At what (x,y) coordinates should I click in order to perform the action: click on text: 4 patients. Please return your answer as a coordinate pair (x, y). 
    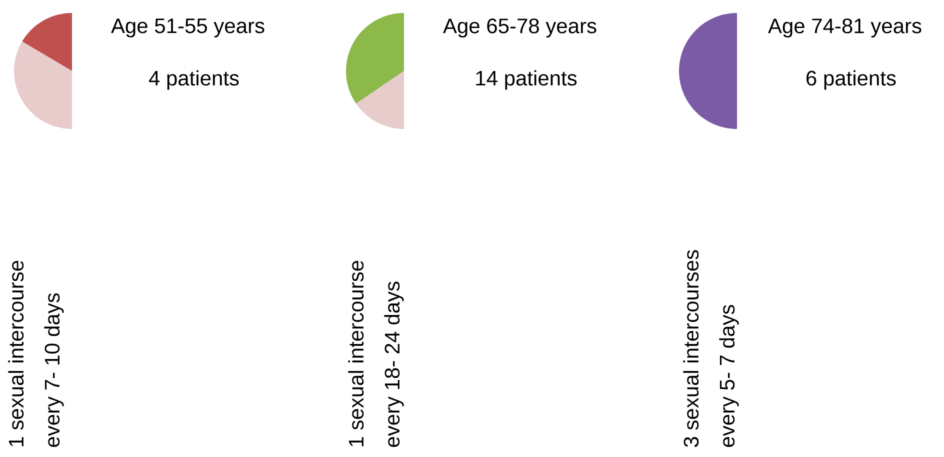
    Looking at the image, I should click on (193, 80).